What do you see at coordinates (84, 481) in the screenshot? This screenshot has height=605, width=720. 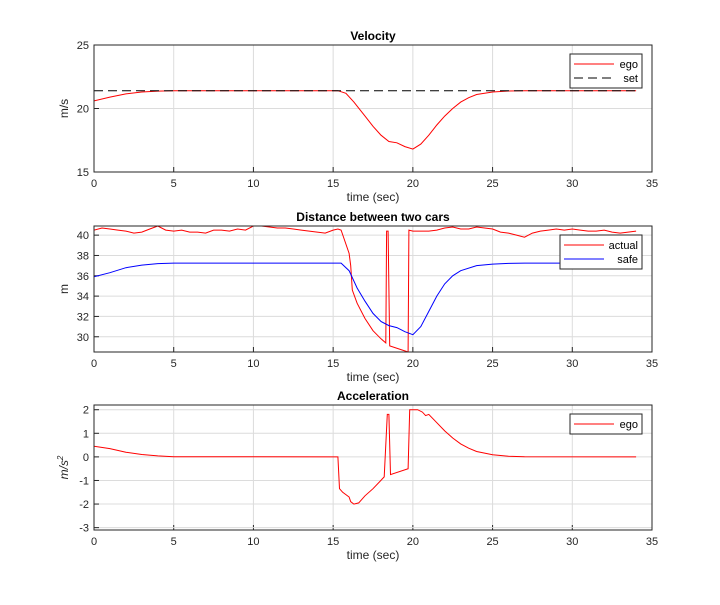 I see `y-tick-label: -1` at bounding box center [84, 481].